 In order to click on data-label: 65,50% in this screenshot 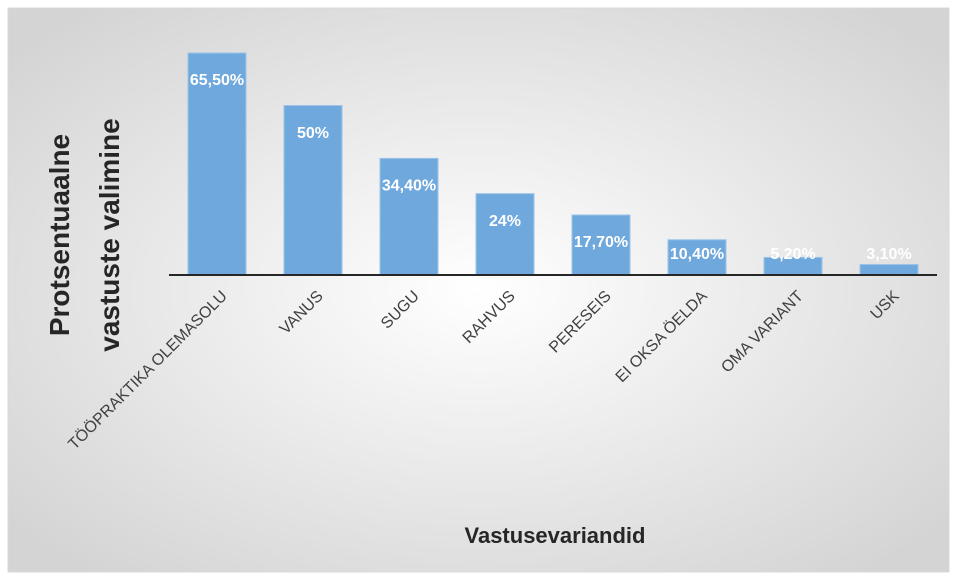, I will do `click(217, 80)`.